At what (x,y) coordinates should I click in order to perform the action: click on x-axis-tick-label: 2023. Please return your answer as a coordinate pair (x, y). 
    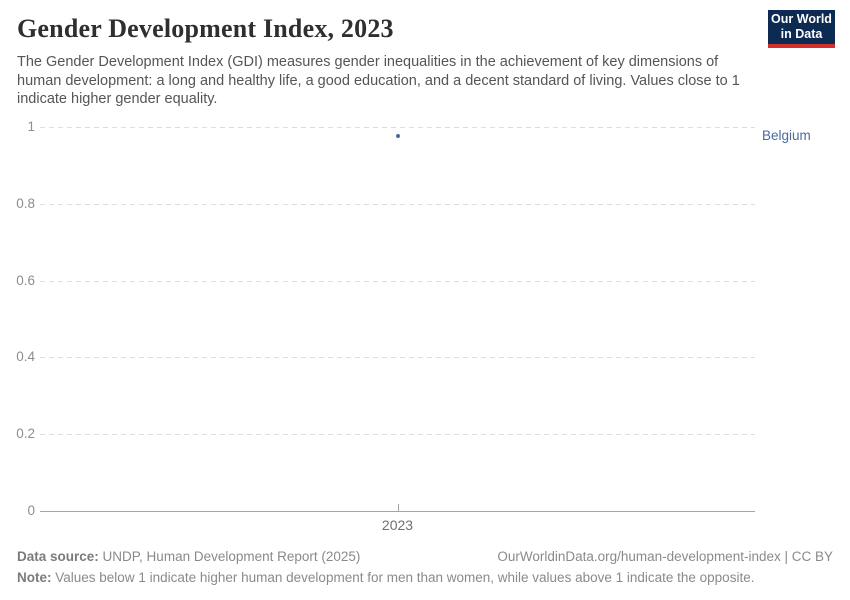
    Looking at the image, I should click on (397, 525).